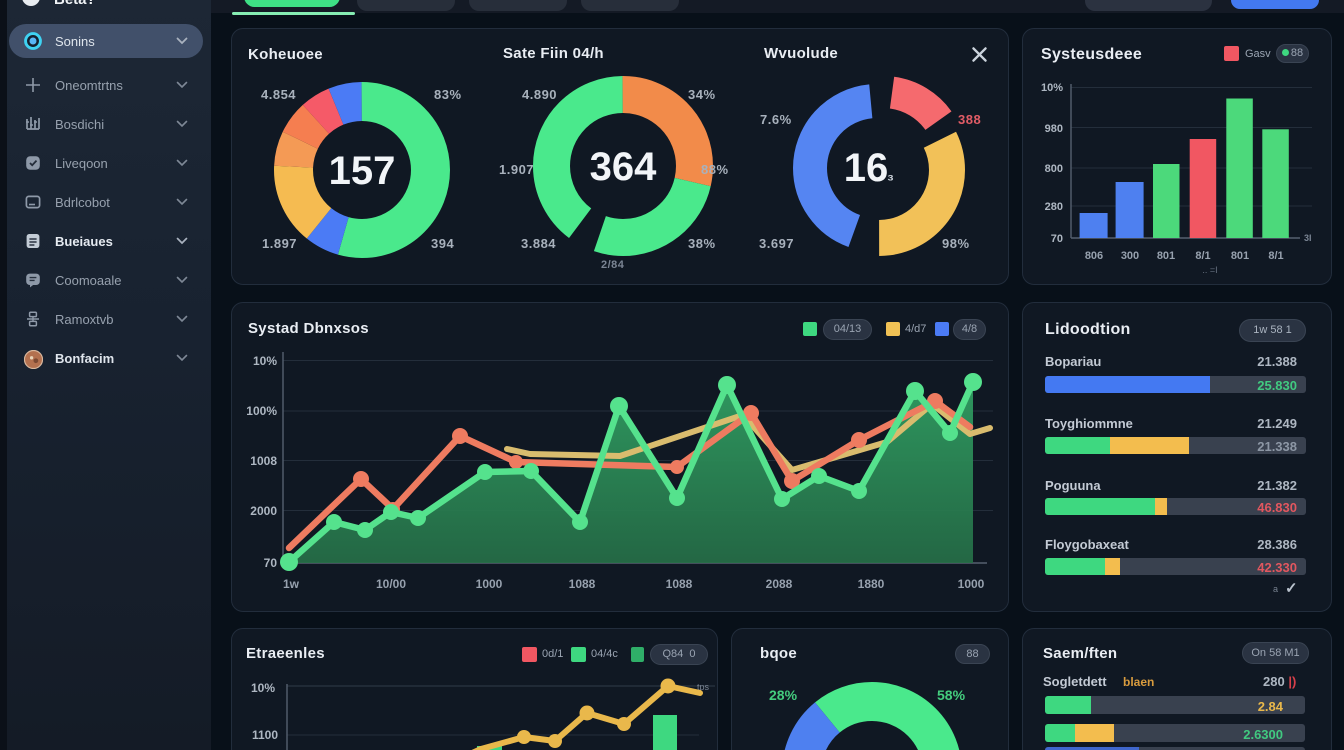  What do you see at coordinates (362, 171) in the screenshot?
I see `svg-text: 157` at bounding box center [362, 171].